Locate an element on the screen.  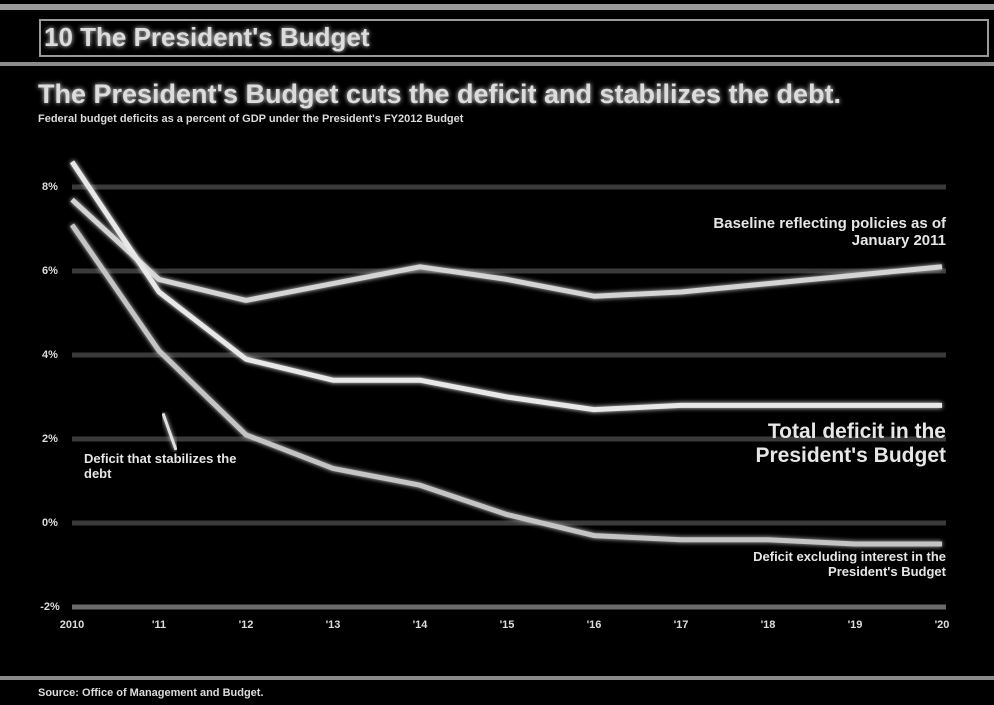
series-label: Total deficit in the President's Budget is located at coordinates (850, 444).